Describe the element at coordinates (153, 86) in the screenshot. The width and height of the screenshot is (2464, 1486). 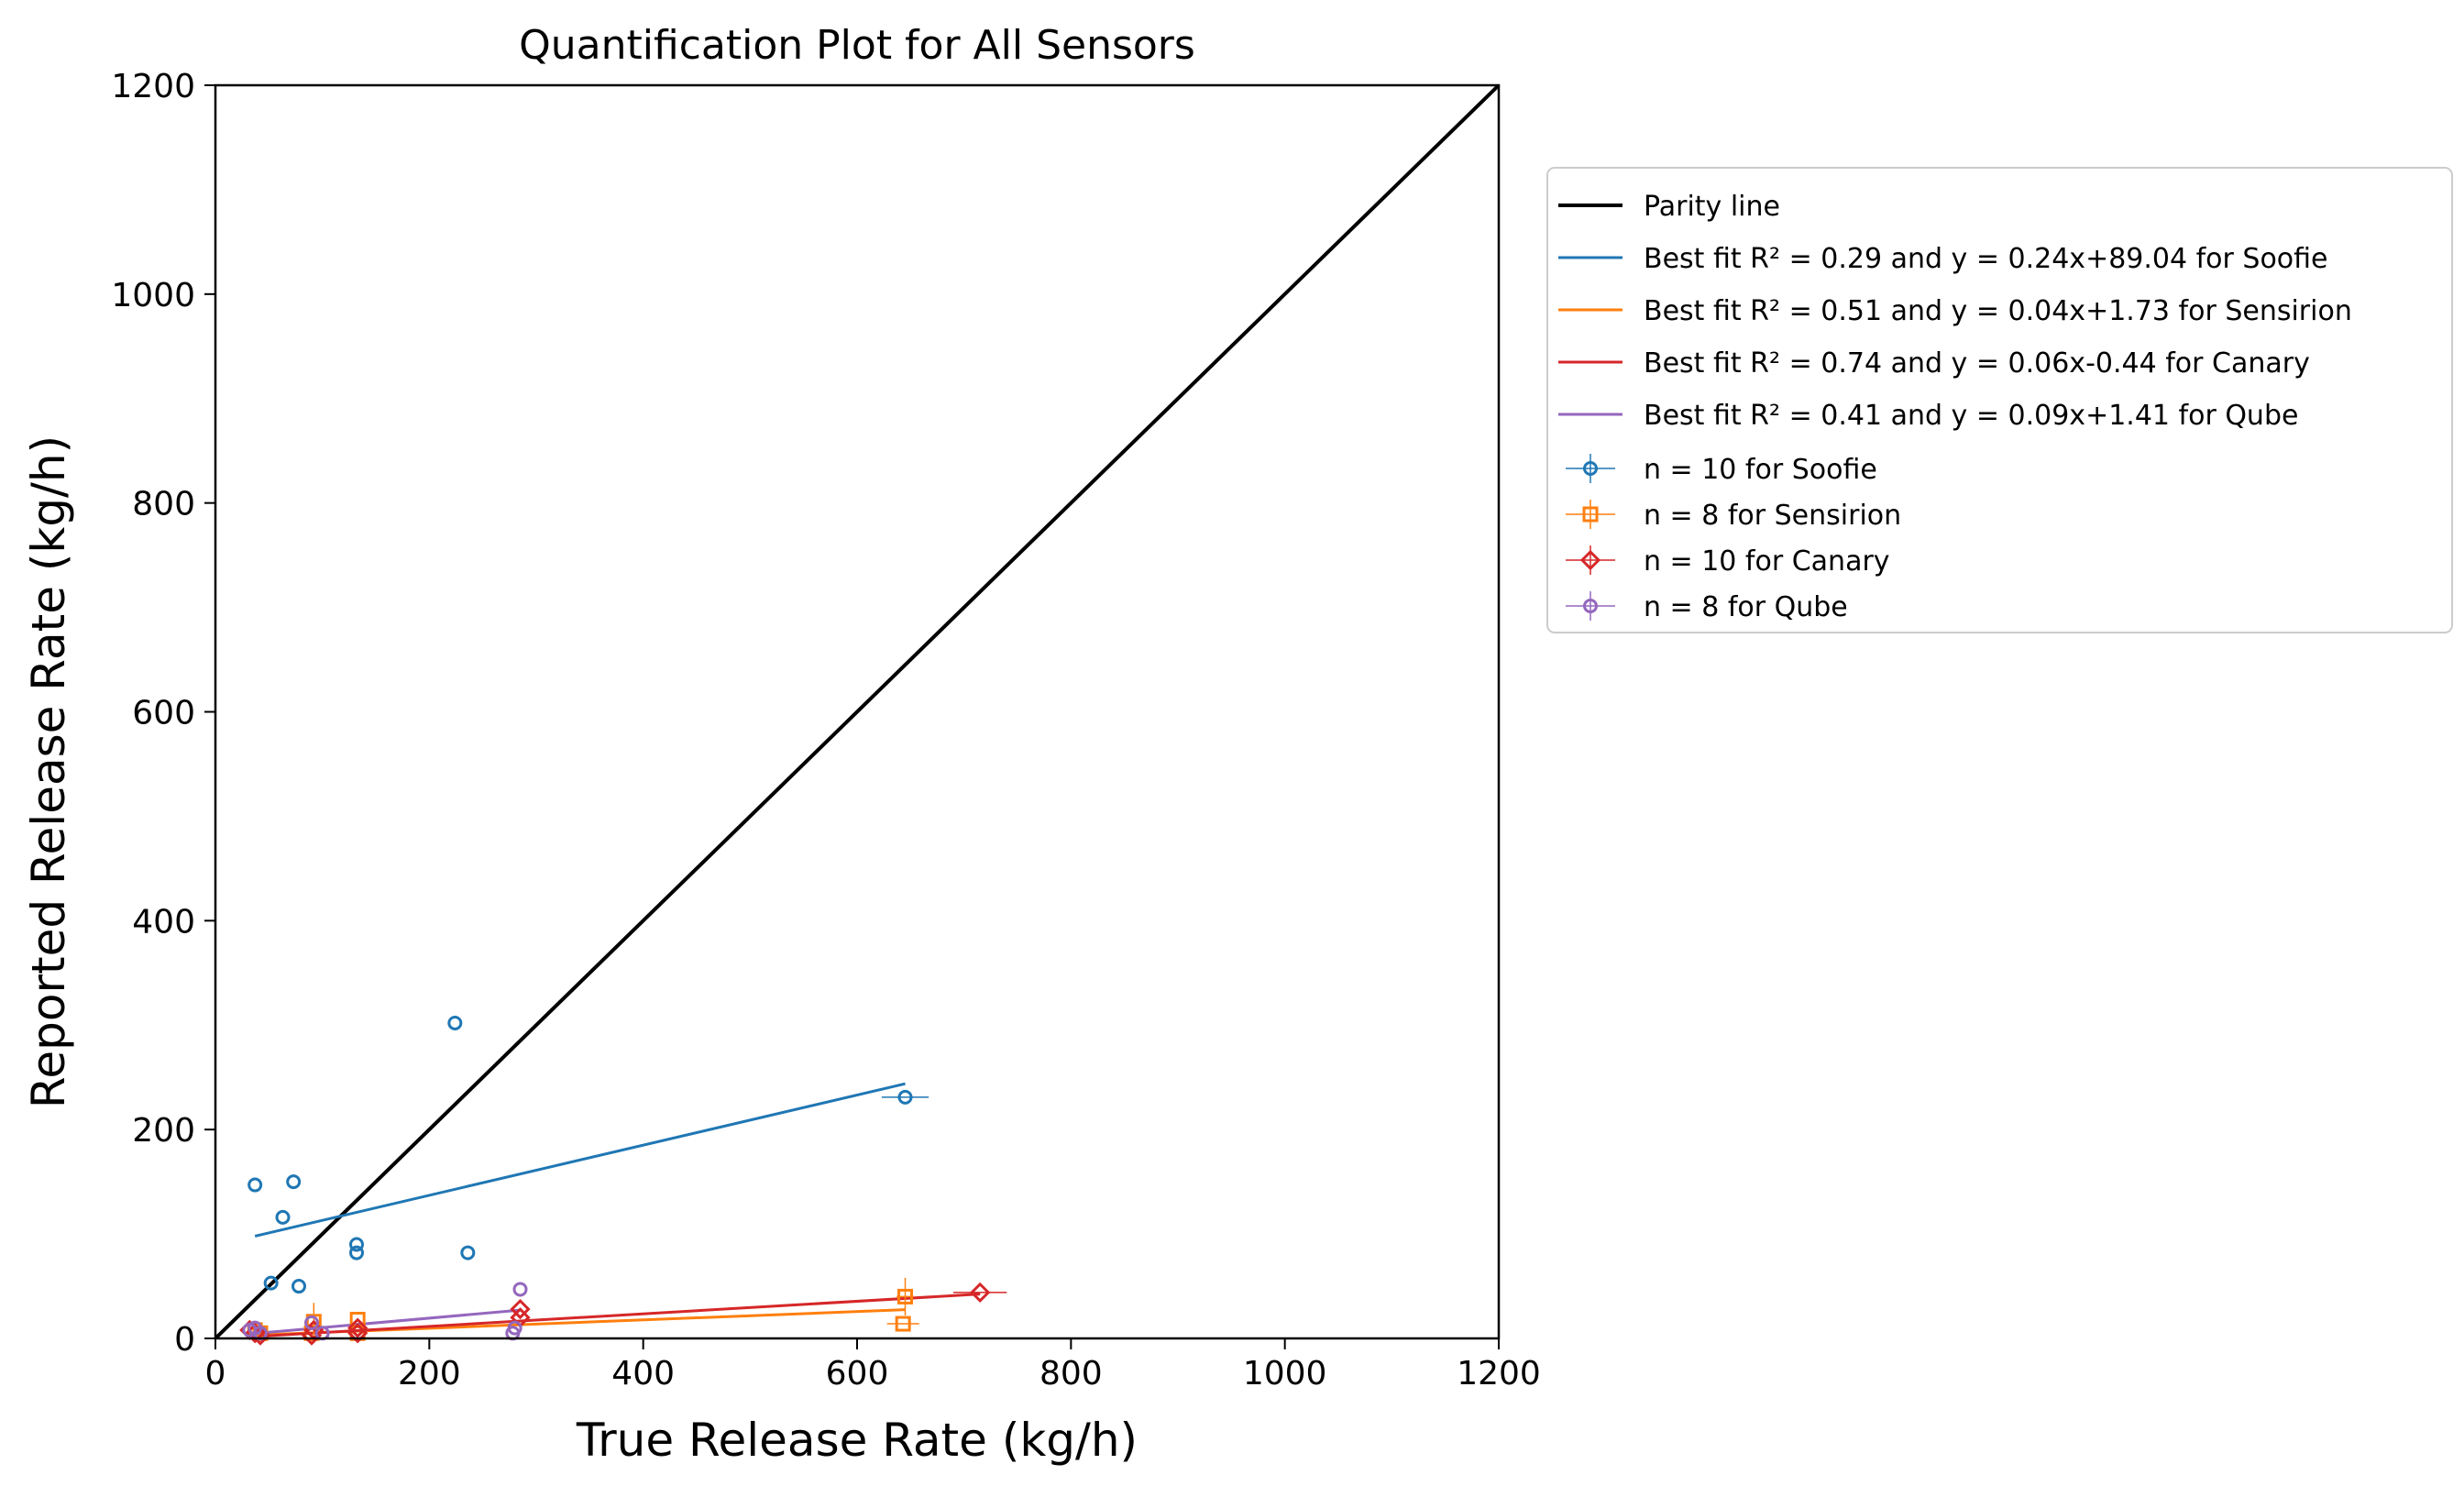
I see `y-tick-label: 1200` at that location.